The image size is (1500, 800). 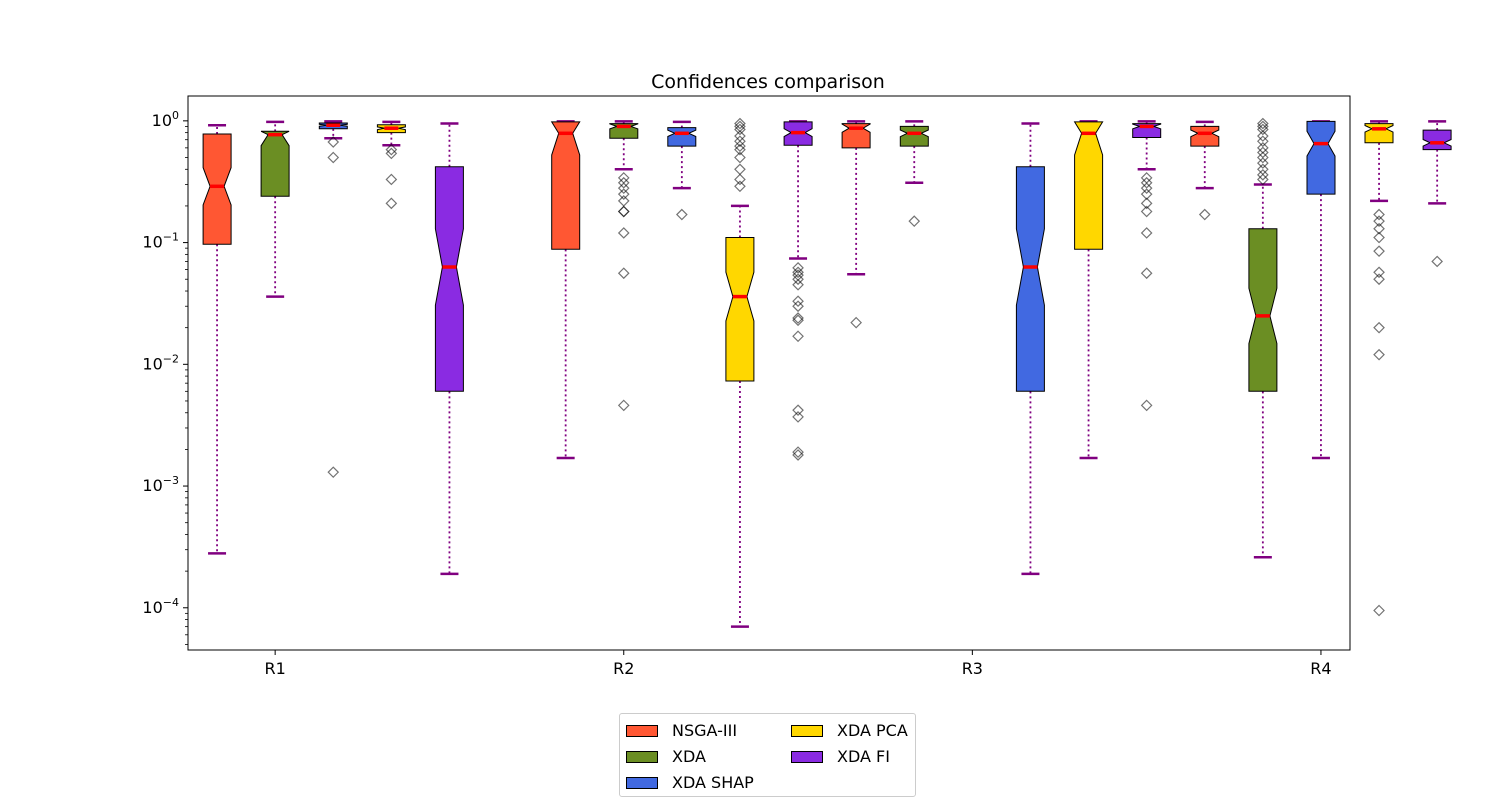 What do you see at coordinates (160, 362) in the screenshot?
I see `y-tick-label: 10⁻²` at bounding box center [160, 362].